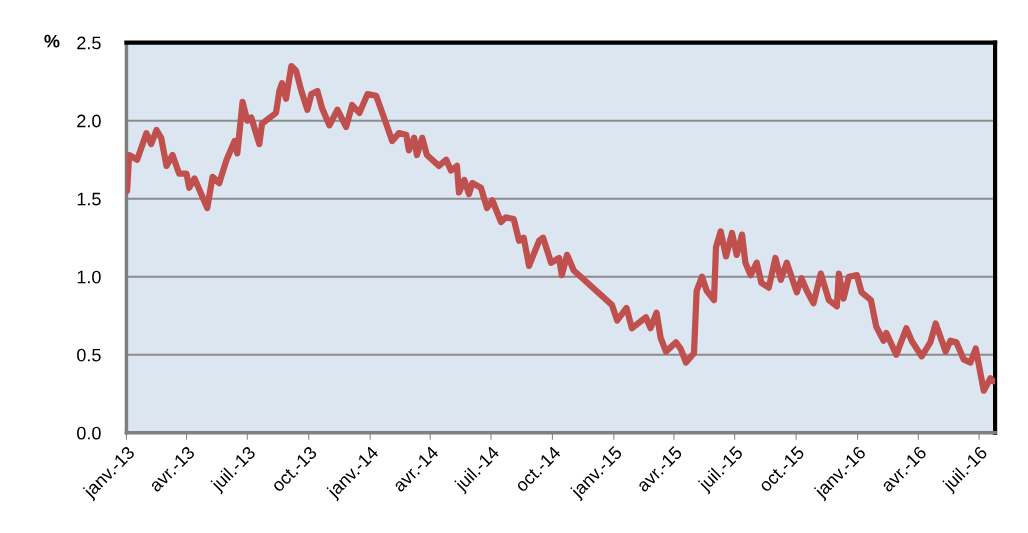  Describe the element at coordinates (52, 41) in the screenshot. I see `y-axis-title: %` at that location.